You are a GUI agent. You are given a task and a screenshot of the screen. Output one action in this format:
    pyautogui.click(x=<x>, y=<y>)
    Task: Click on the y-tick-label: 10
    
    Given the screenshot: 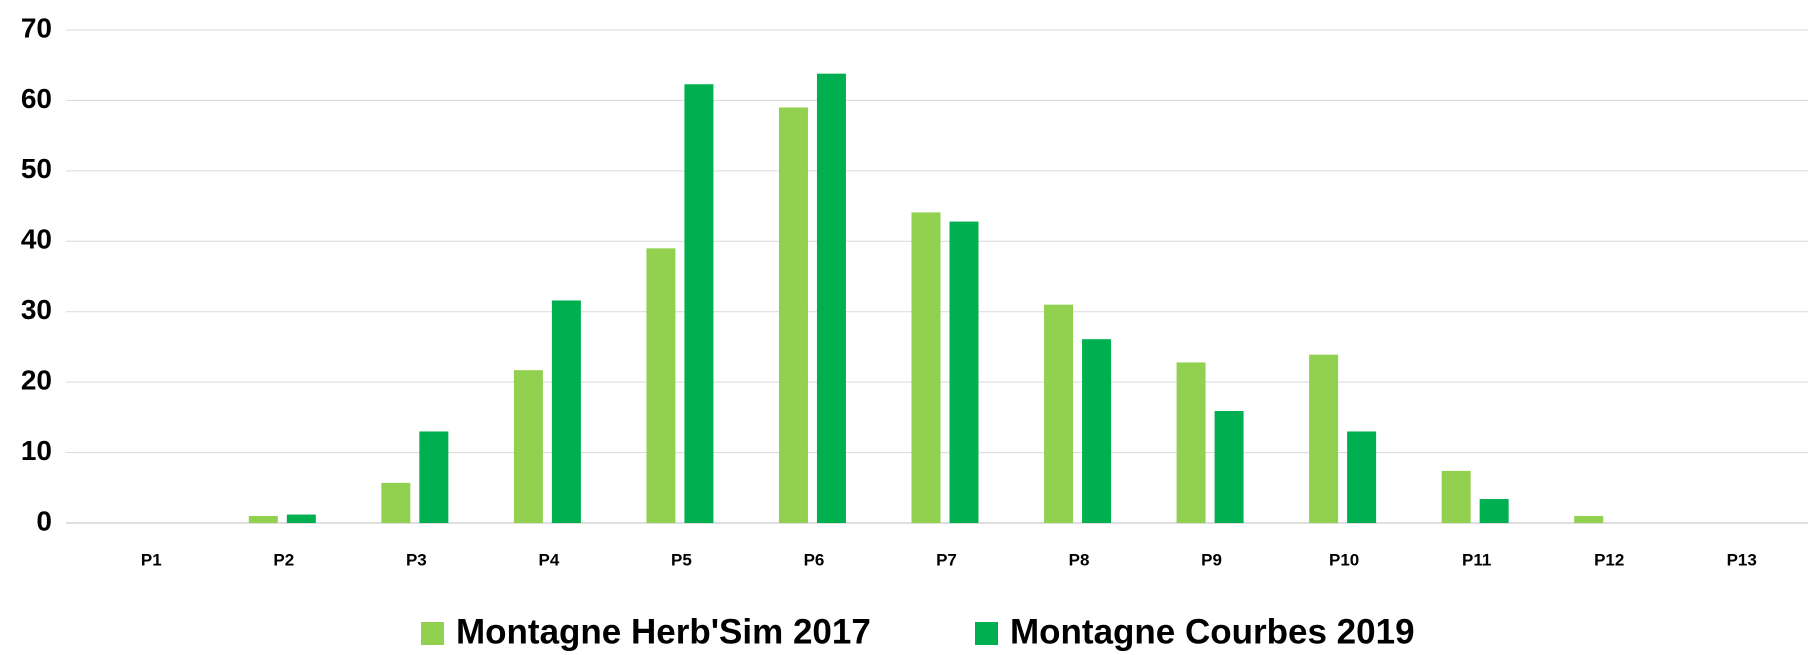 What is the action you would take?
    pyautogui.click(x=36, y=450)
    